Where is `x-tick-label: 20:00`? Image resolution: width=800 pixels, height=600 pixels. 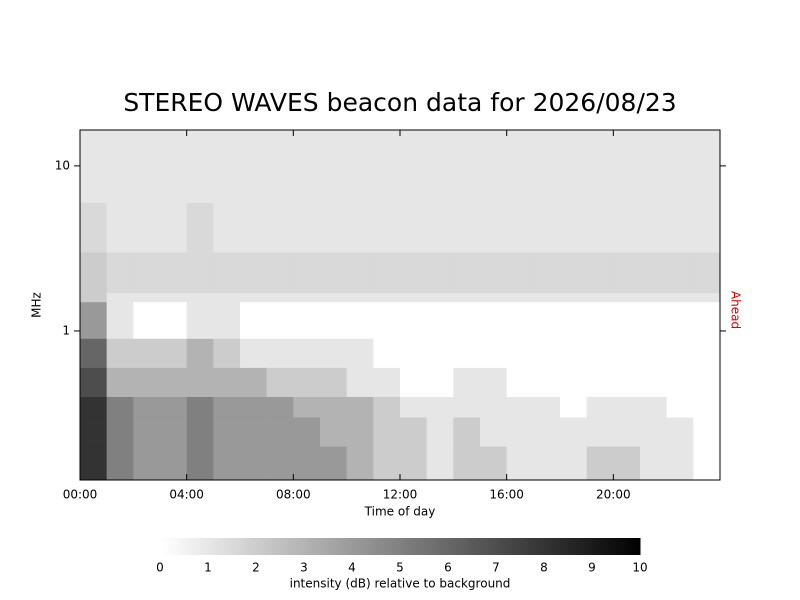
x-tick-label: 20:00 is located at coordinates (613, 495).